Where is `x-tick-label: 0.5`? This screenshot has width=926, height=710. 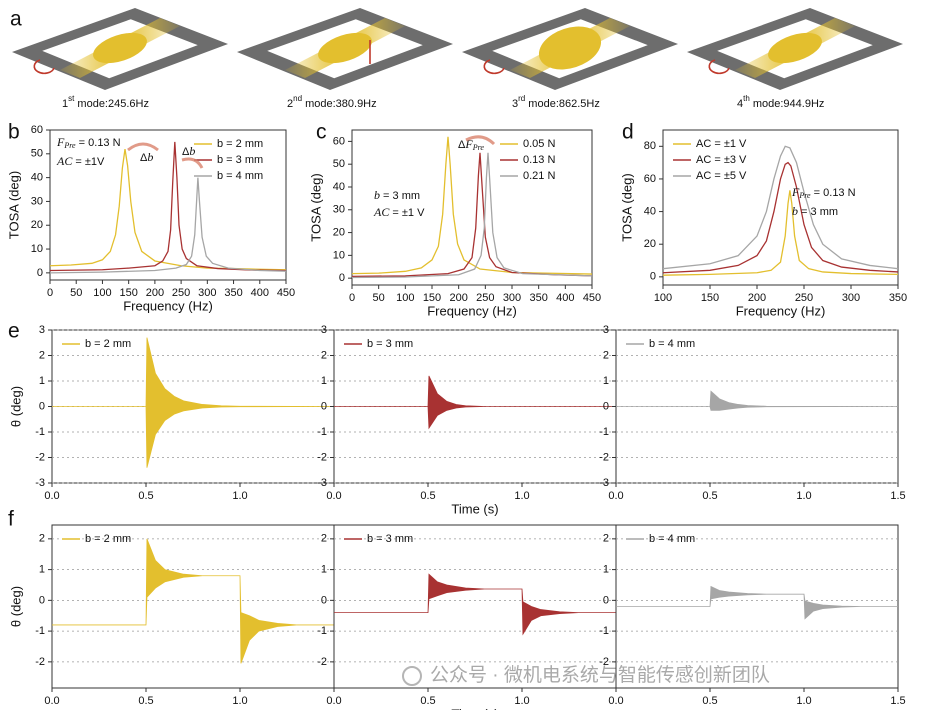 x-tick-label: 0.5 is located at coordinates (145, 496).